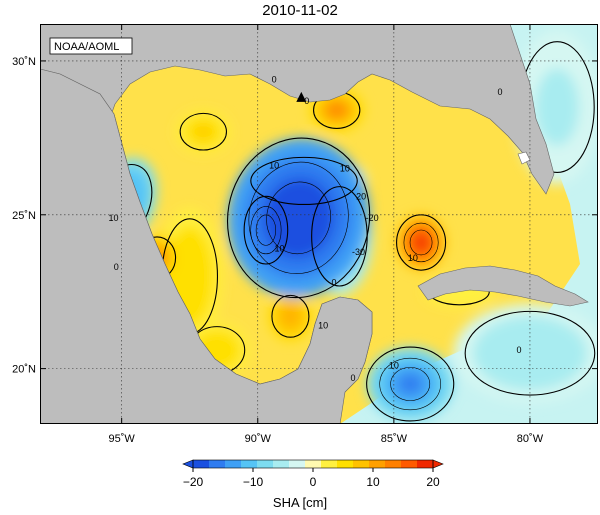 The width and height of the screenshot is (600, 515). I want to click on triangle-marker-icon, so click(301, 96).